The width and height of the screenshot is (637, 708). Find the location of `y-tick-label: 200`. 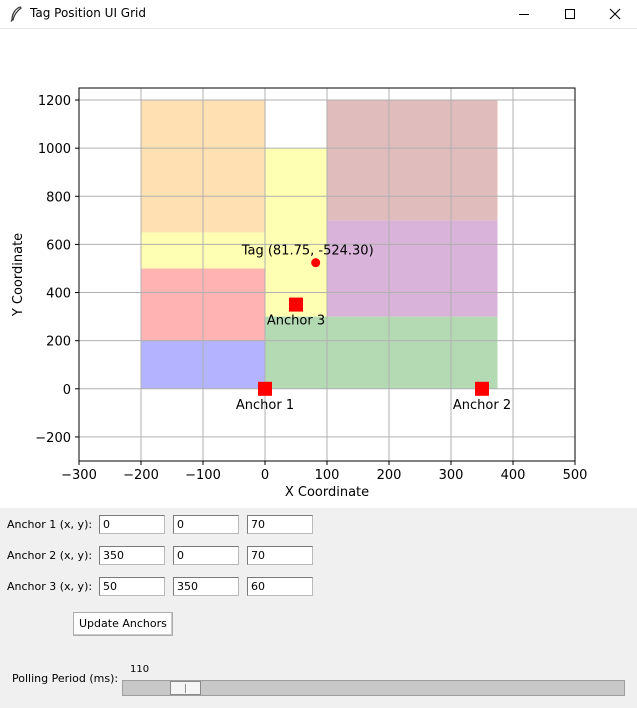

y-tick-label: 200 is located at coordinates (58, 342).